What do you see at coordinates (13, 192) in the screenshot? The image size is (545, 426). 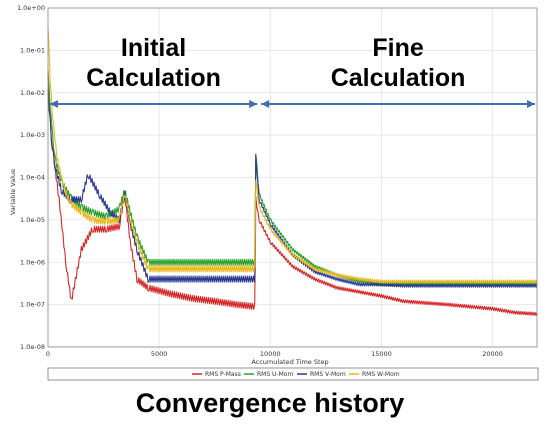 I see `y-axis-label: Variable Value` at bounding box center [13, 192].